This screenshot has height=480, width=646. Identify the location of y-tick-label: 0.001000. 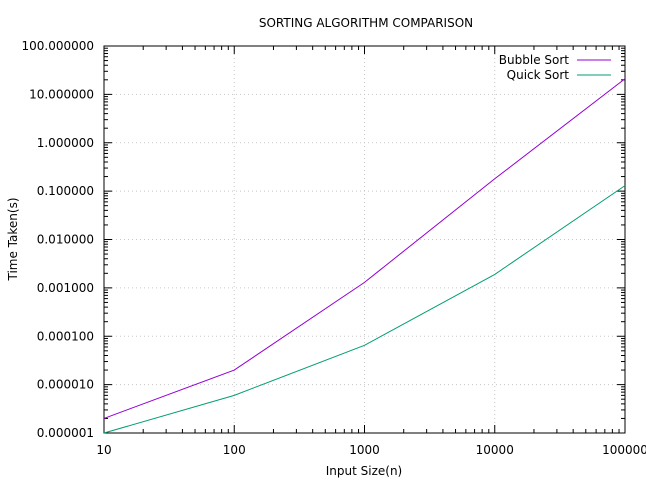
(65, 288).